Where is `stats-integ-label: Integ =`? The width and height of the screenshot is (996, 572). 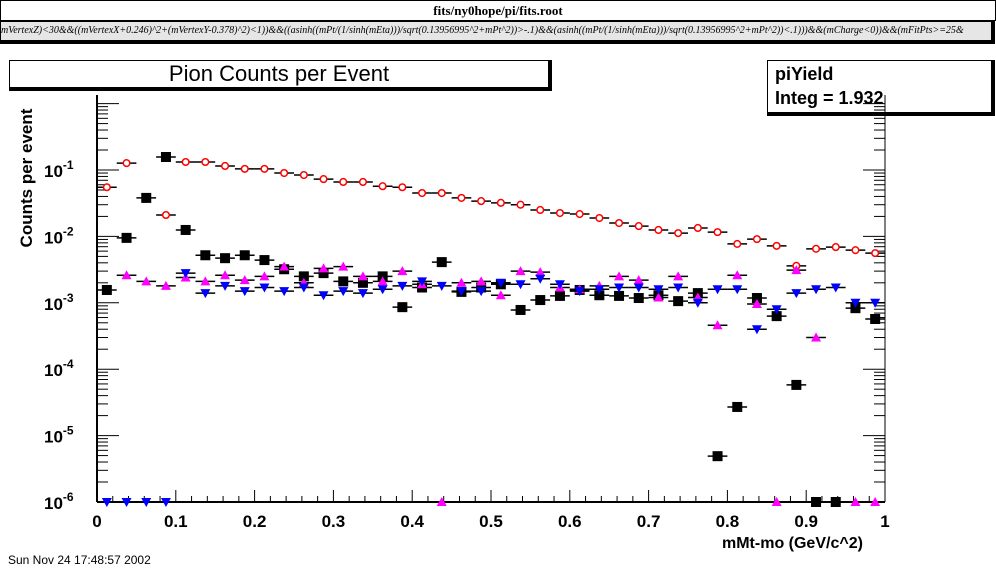
stats-integ-label: Integ = is located at coordinates (807, 98).